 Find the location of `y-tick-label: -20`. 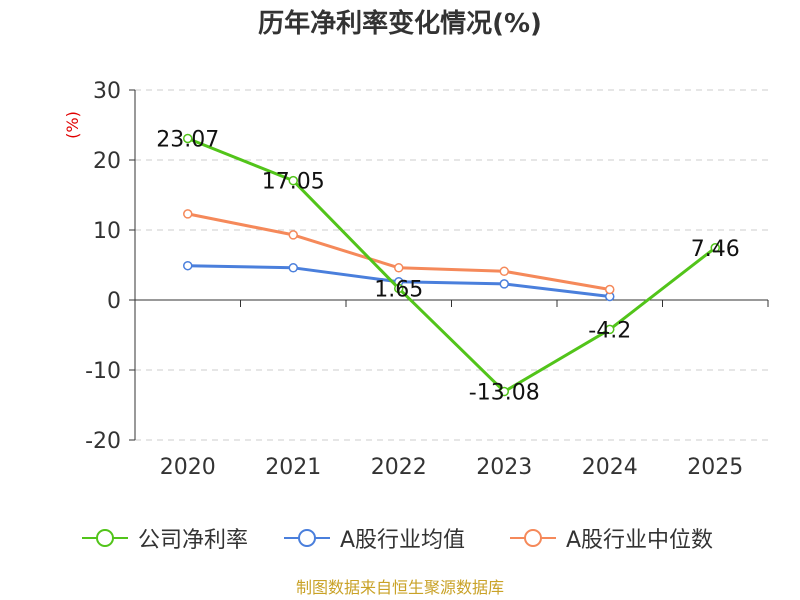

y-tick-label: -20 is located at coordinates (103, 441).